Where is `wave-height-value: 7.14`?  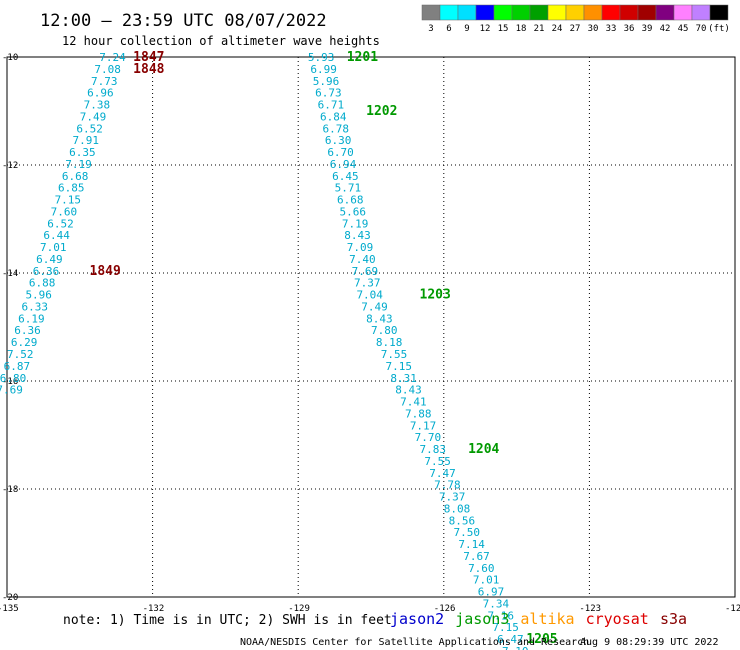
wave-height-value: 7.14 is located at coordinates (471, 544).